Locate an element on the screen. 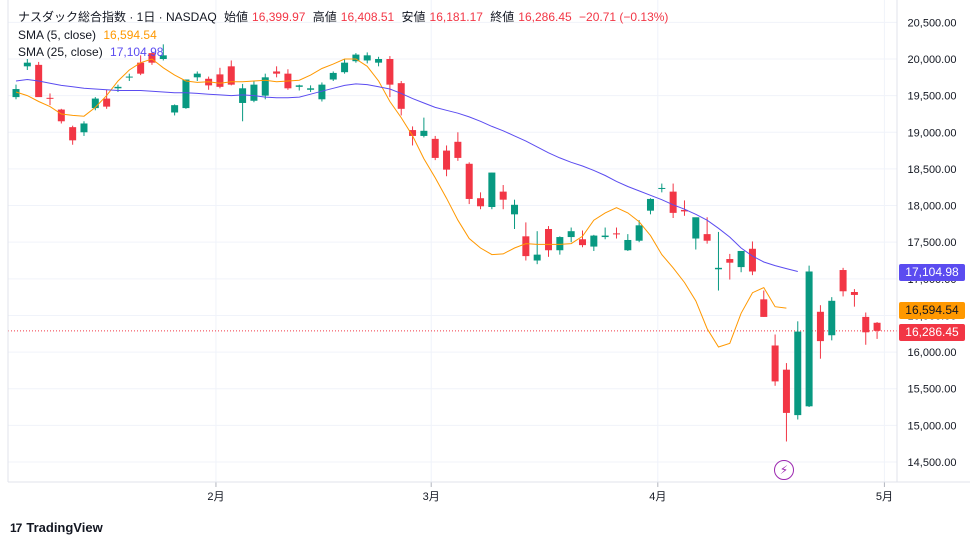  sma5-label: SMA (5, close) is located at coordinates (57, 35).